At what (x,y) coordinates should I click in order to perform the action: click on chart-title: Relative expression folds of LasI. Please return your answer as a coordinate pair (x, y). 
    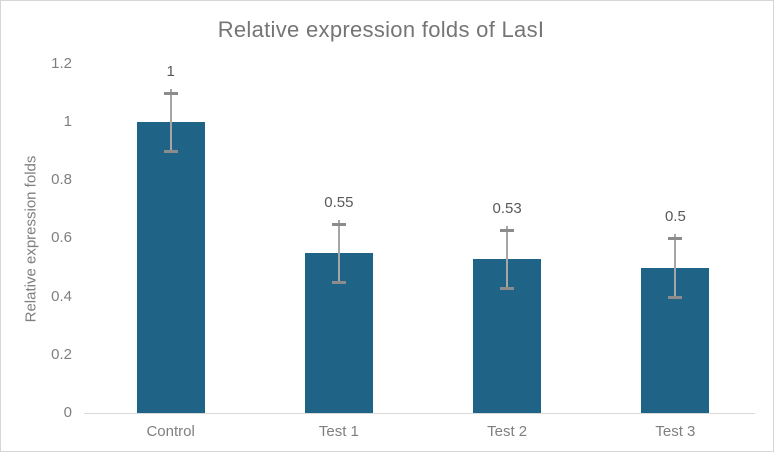
    Looking at the image, I should click on (381, 29).